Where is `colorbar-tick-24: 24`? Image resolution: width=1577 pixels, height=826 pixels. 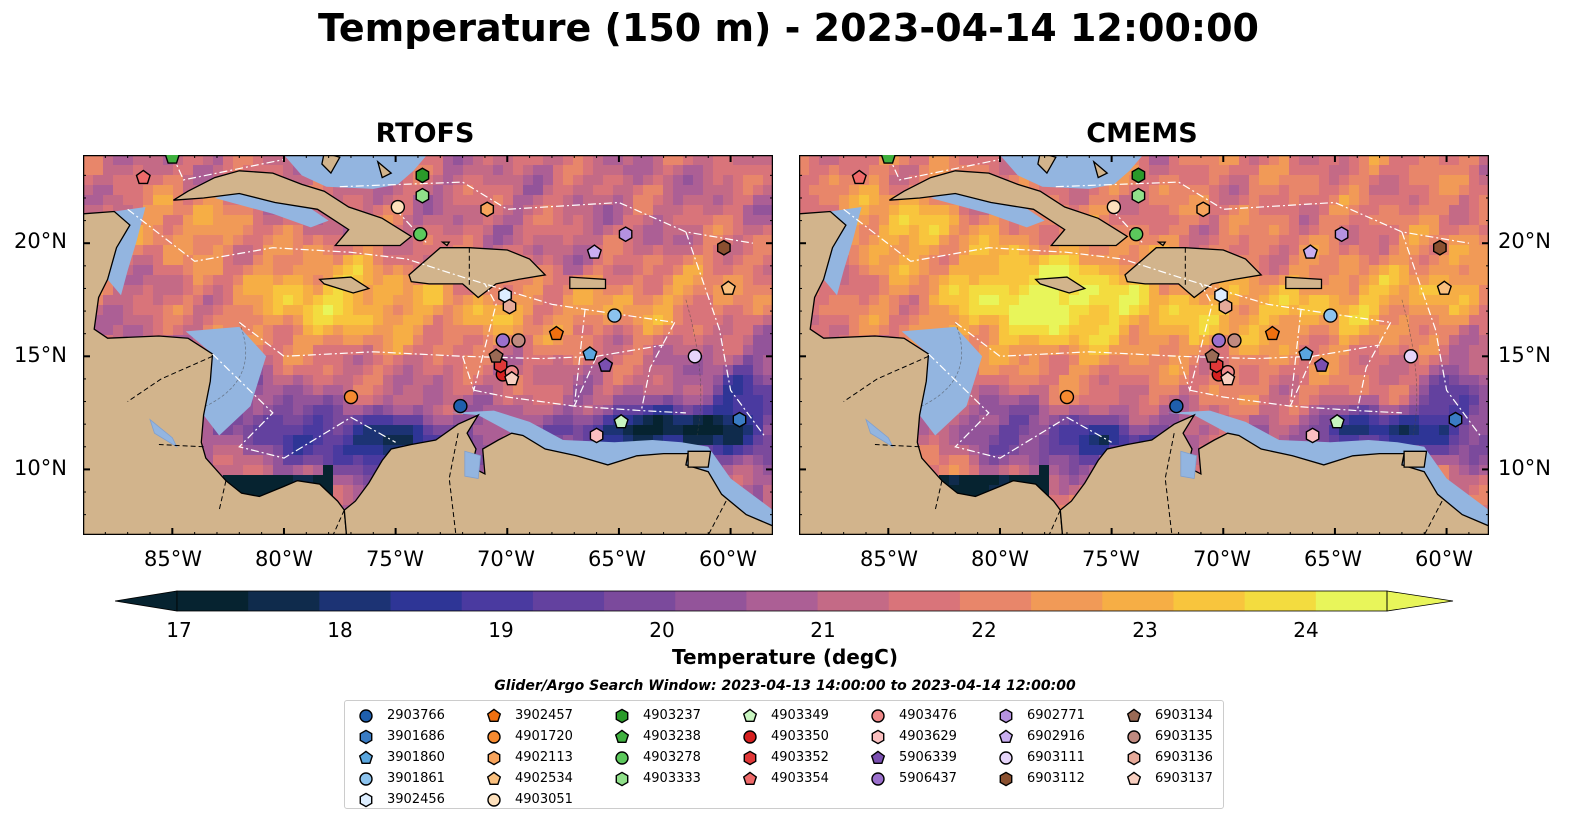 colorbar-tick-24: 24 is located at coordinates (1306, 630).